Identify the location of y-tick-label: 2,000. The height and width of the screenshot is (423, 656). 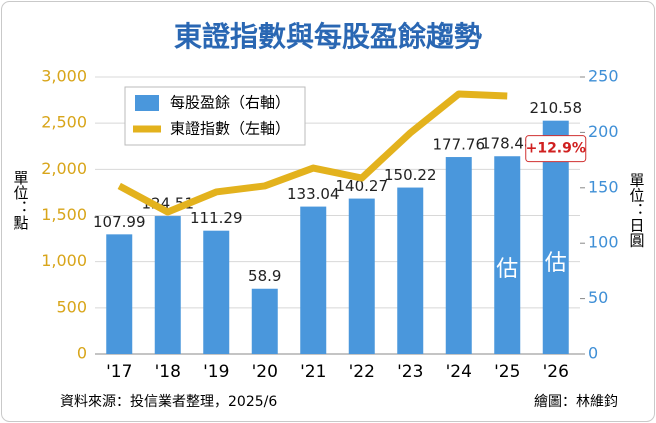
(64, 168).